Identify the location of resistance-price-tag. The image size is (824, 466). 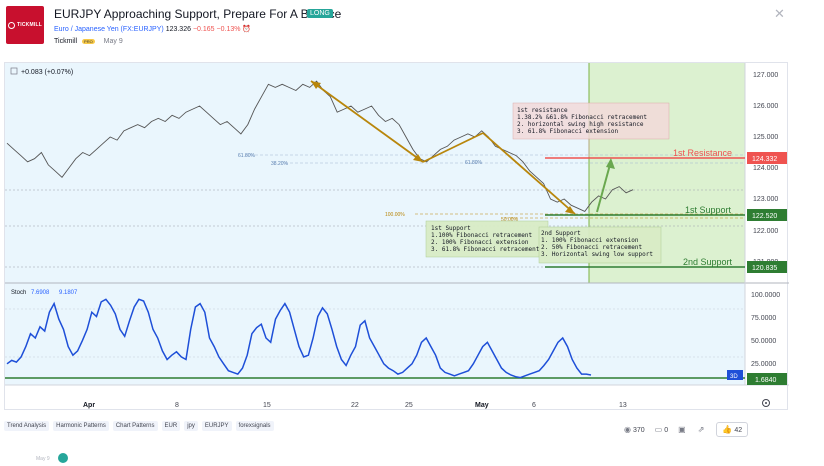
(767, 158).